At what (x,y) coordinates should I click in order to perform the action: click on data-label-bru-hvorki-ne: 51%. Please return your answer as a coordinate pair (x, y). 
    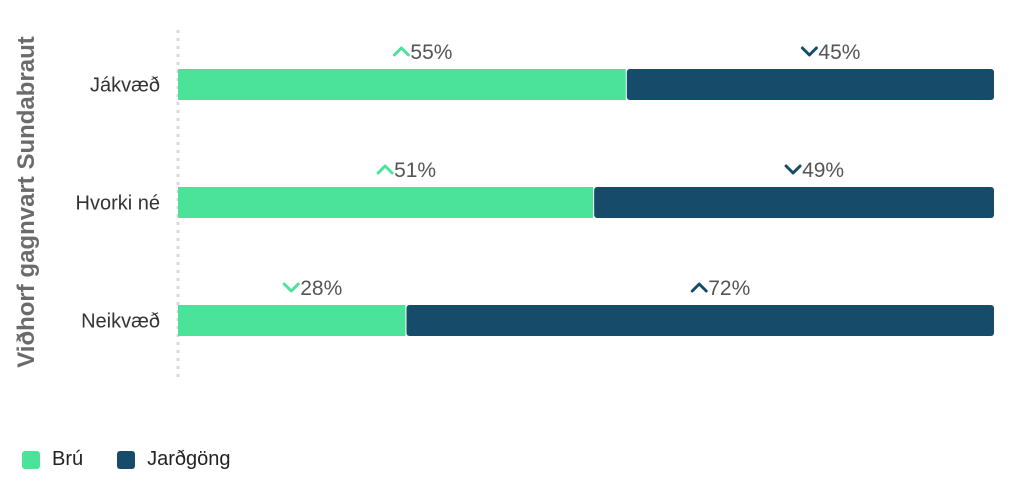
    Looking at the image, I should click on (415, 170).